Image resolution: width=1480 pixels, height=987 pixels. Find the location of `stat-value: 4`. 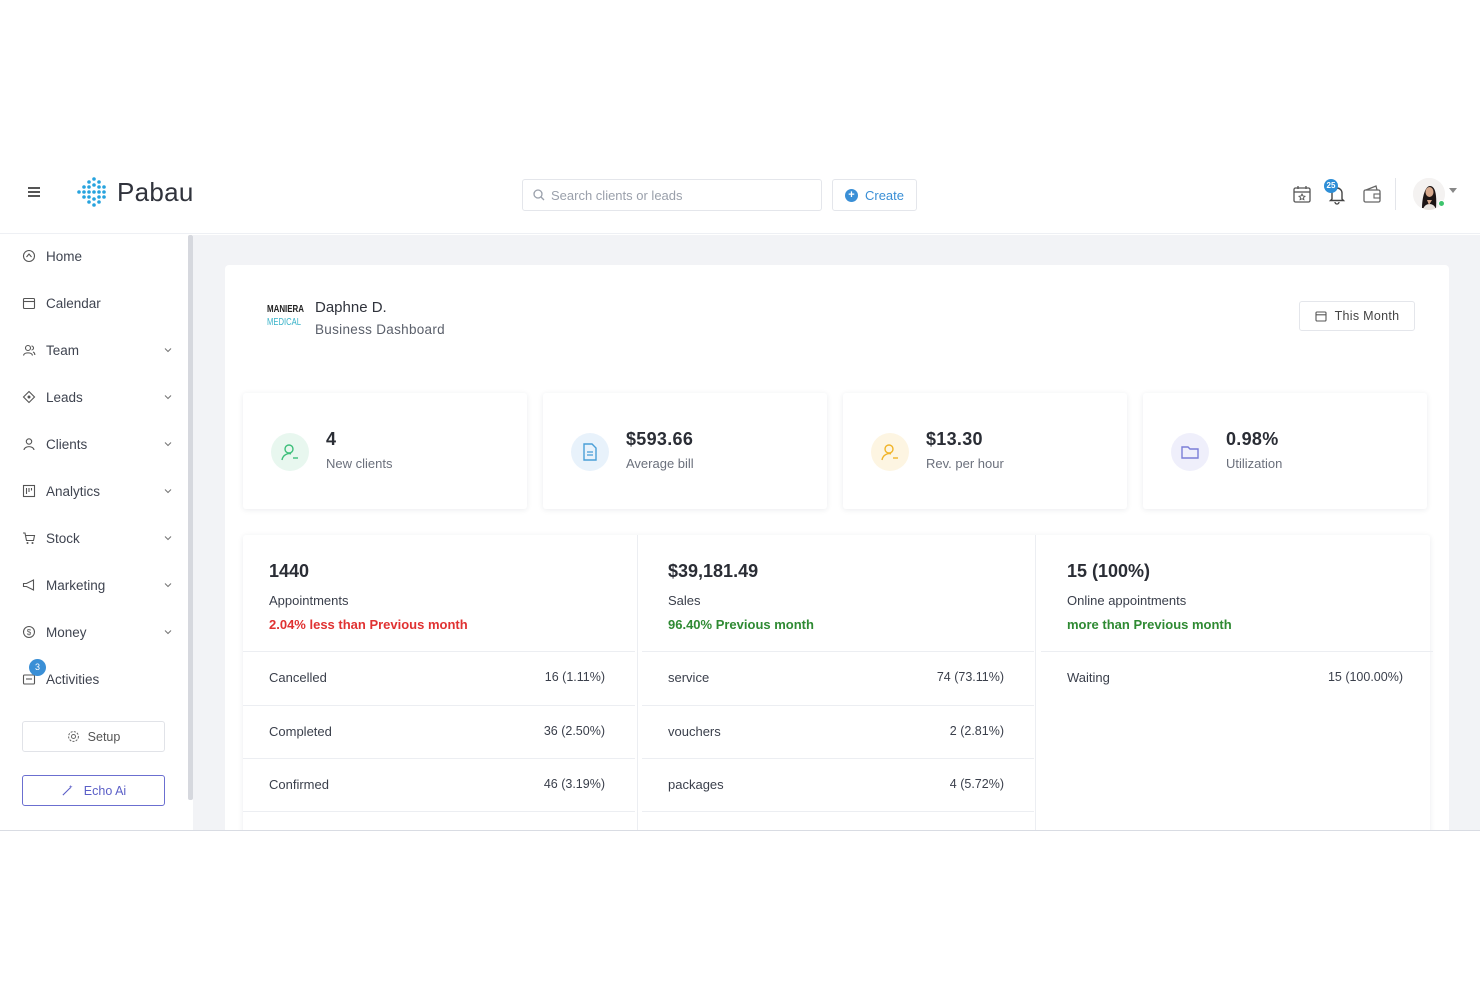

stat-value: 4 is located at coordinates (331, 439).